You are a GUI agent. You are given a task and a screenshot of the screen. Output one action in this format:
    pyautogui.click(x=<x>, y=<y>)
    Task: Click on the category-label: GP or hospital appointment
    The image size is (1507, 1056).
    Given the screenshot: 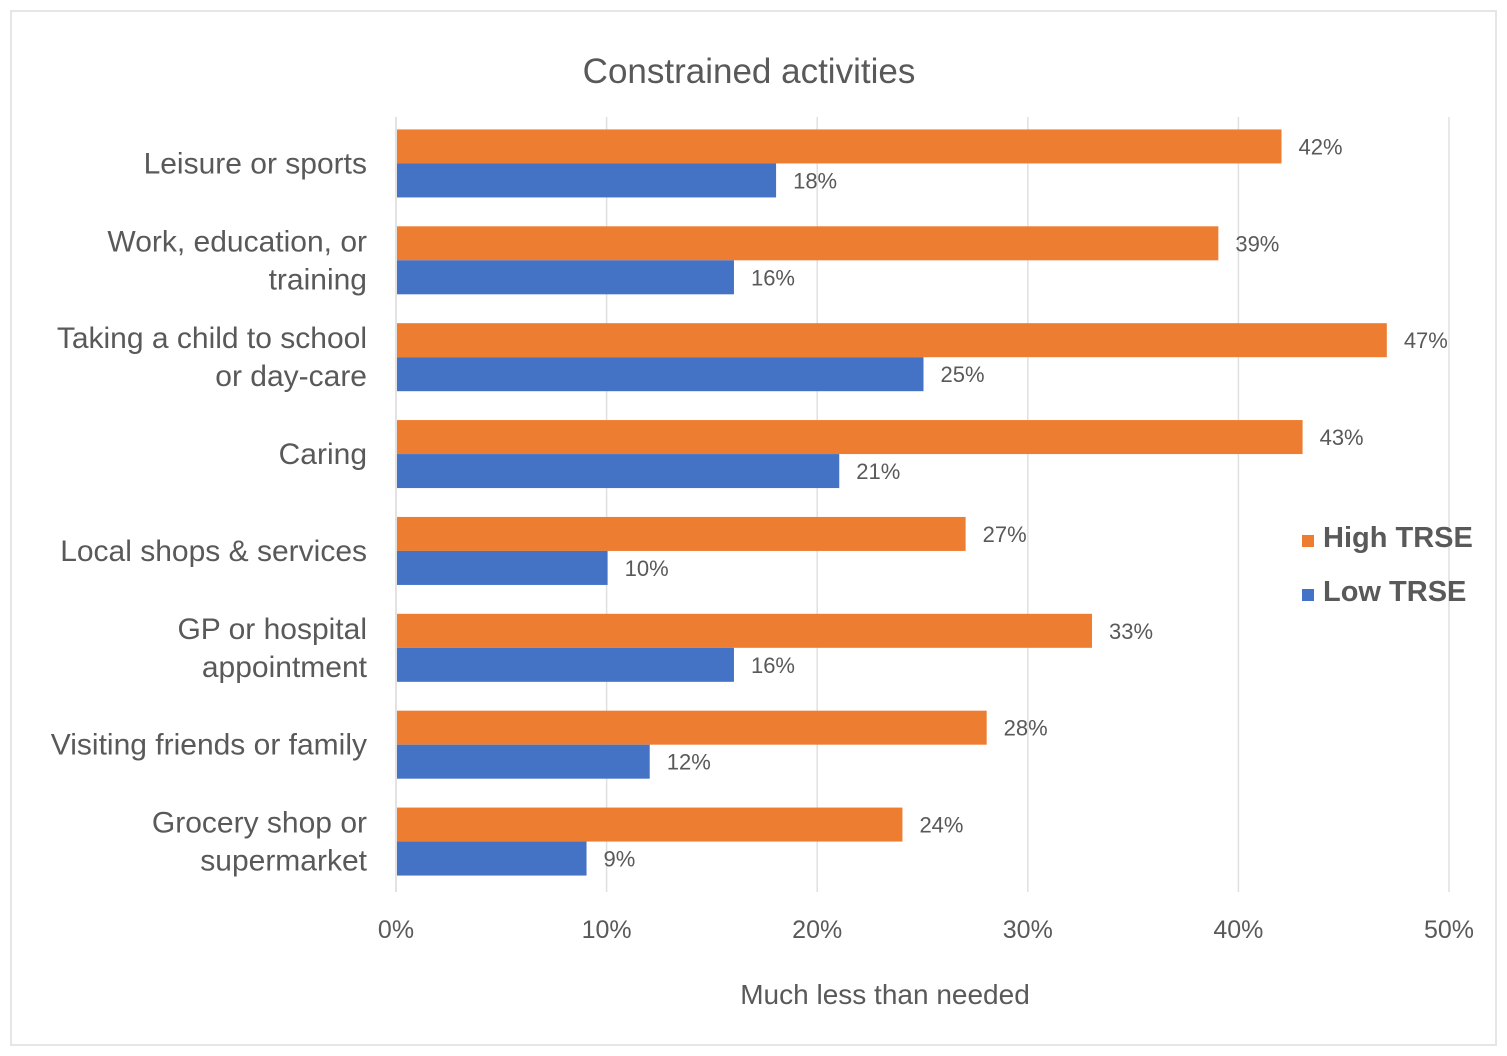 What is the action you would take?
    pyautogui.click(x=272, y=648)
    